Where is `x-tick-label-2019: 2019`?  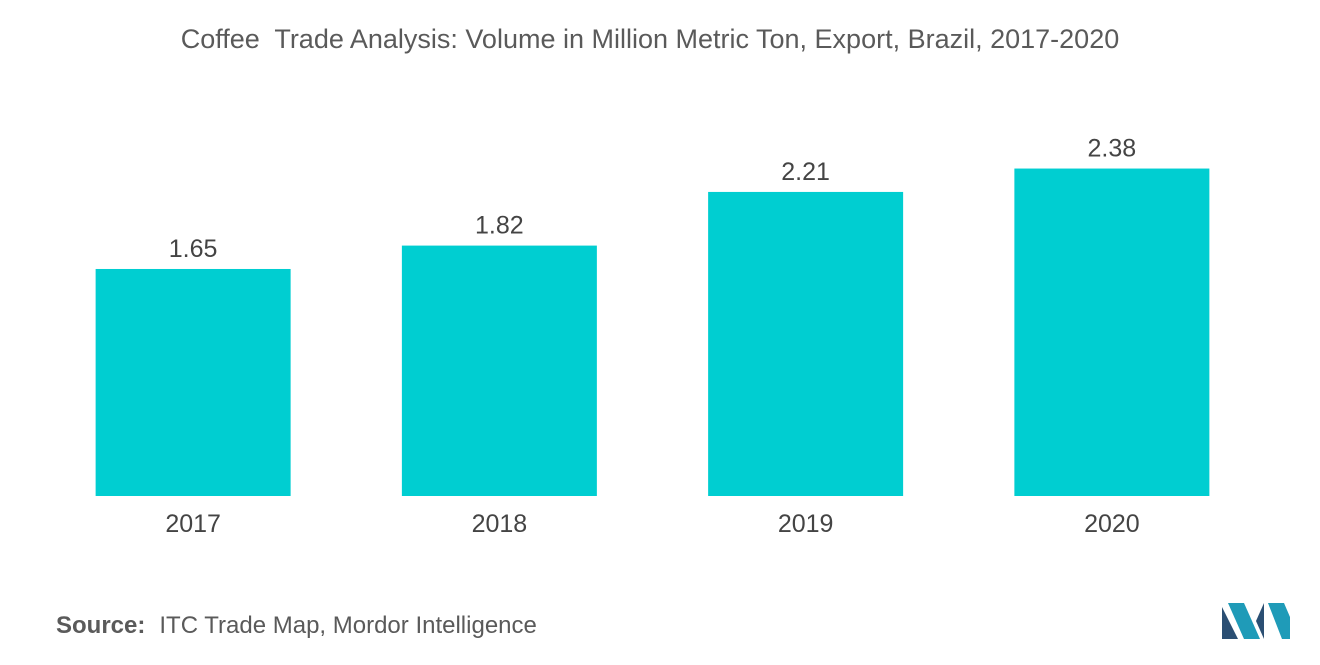 x-tick-label-2019: 2019 is located at coordinates (806, 524).